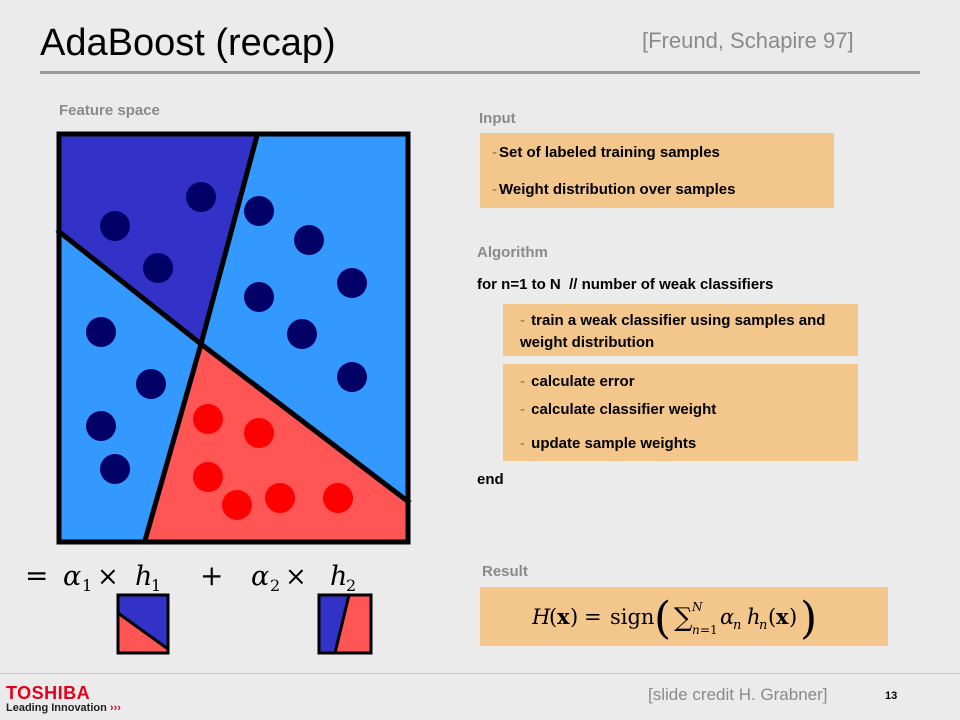 This screenshot has height=720, width=960. I want to click on svg-text: sign, so click(632, 617).